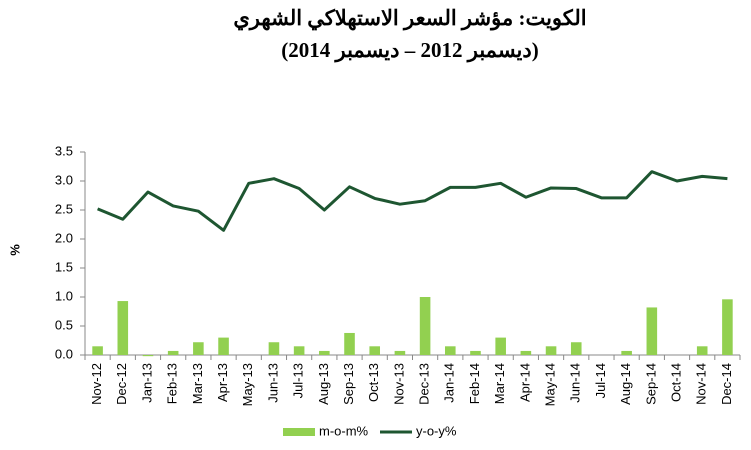 The image size is (751, 450). I want to click on y-tick-label: 0.0, so click(64, 353).